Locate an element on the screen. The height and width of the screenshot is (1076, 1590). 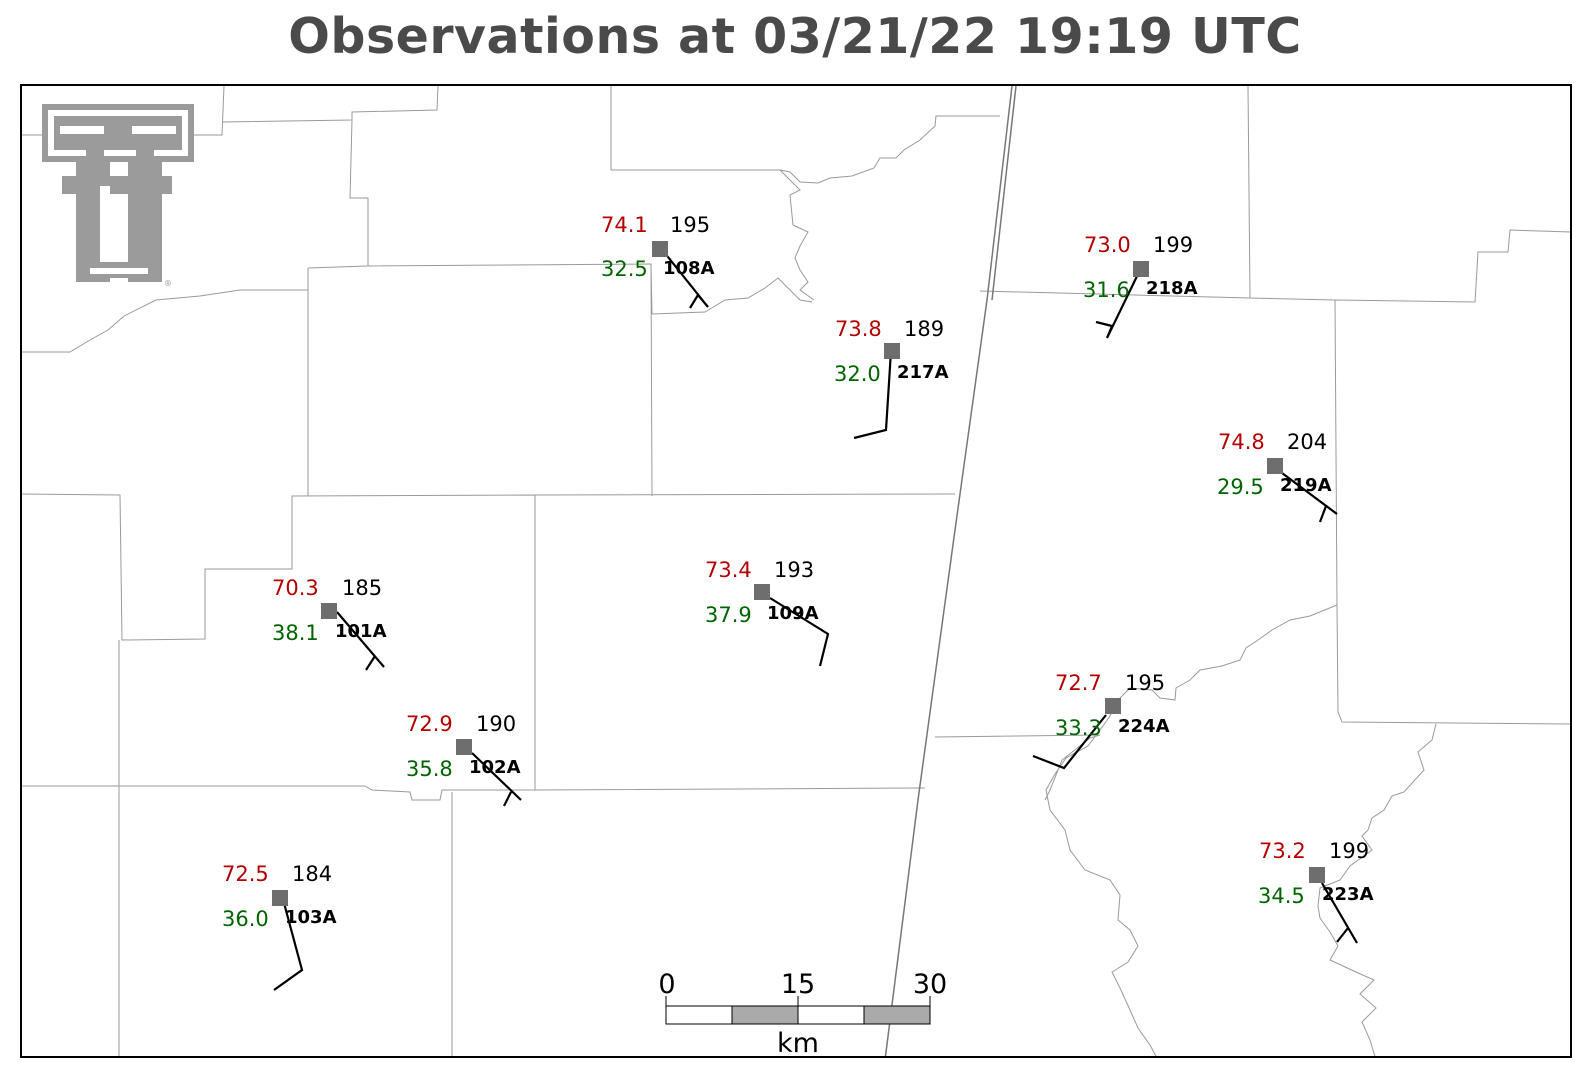
station-id-label: 109A is located at coordinates (793, 613).